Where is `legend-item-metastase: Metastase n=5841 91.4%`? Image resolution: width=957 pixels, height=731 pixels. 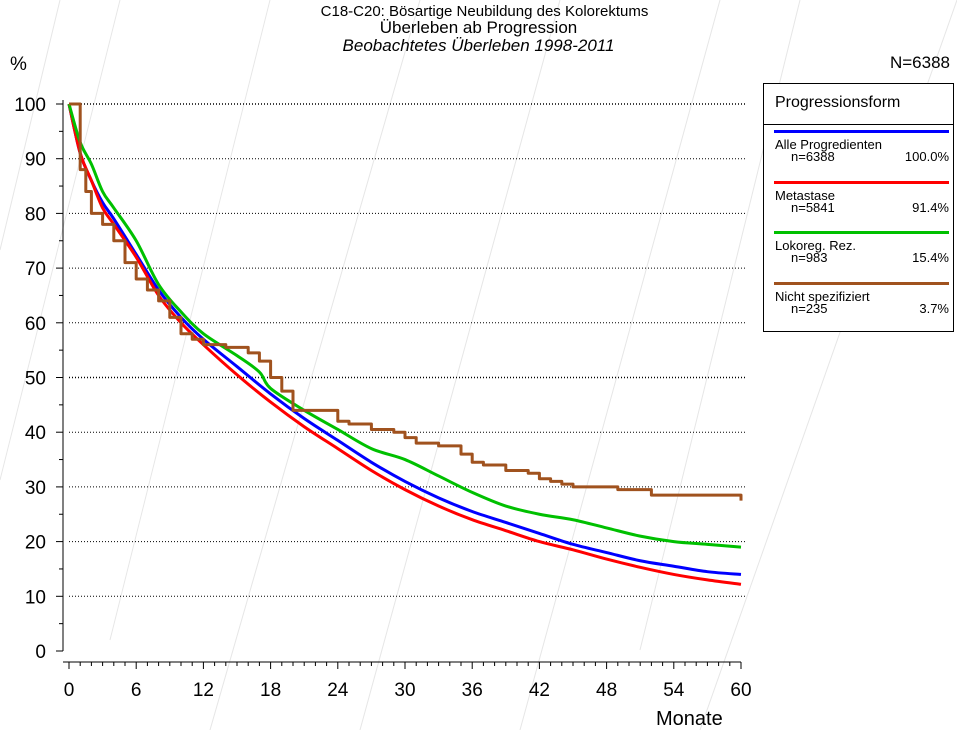 legend-item-metastase: Metastase n=5841 91.4% is located at coordinates (859, 206).